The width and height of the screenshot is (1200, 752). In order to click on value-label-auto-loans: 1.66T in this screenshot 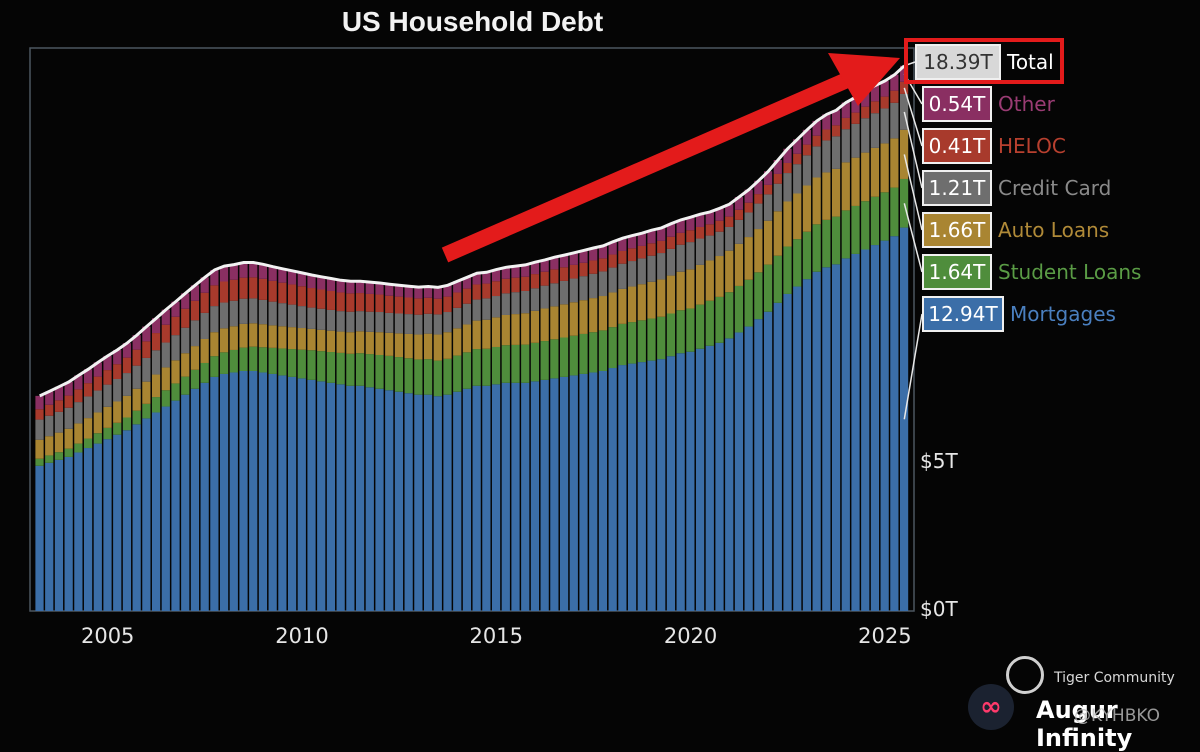, I will do `click(957, 230)`.